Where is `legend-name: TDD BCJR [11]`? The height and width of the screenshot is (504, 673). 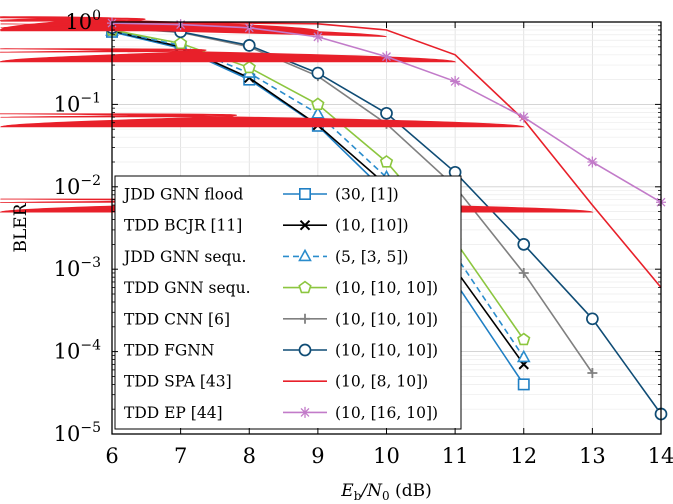 legend-name: TDD BCJR [11] is located at coordinates (183, 226).